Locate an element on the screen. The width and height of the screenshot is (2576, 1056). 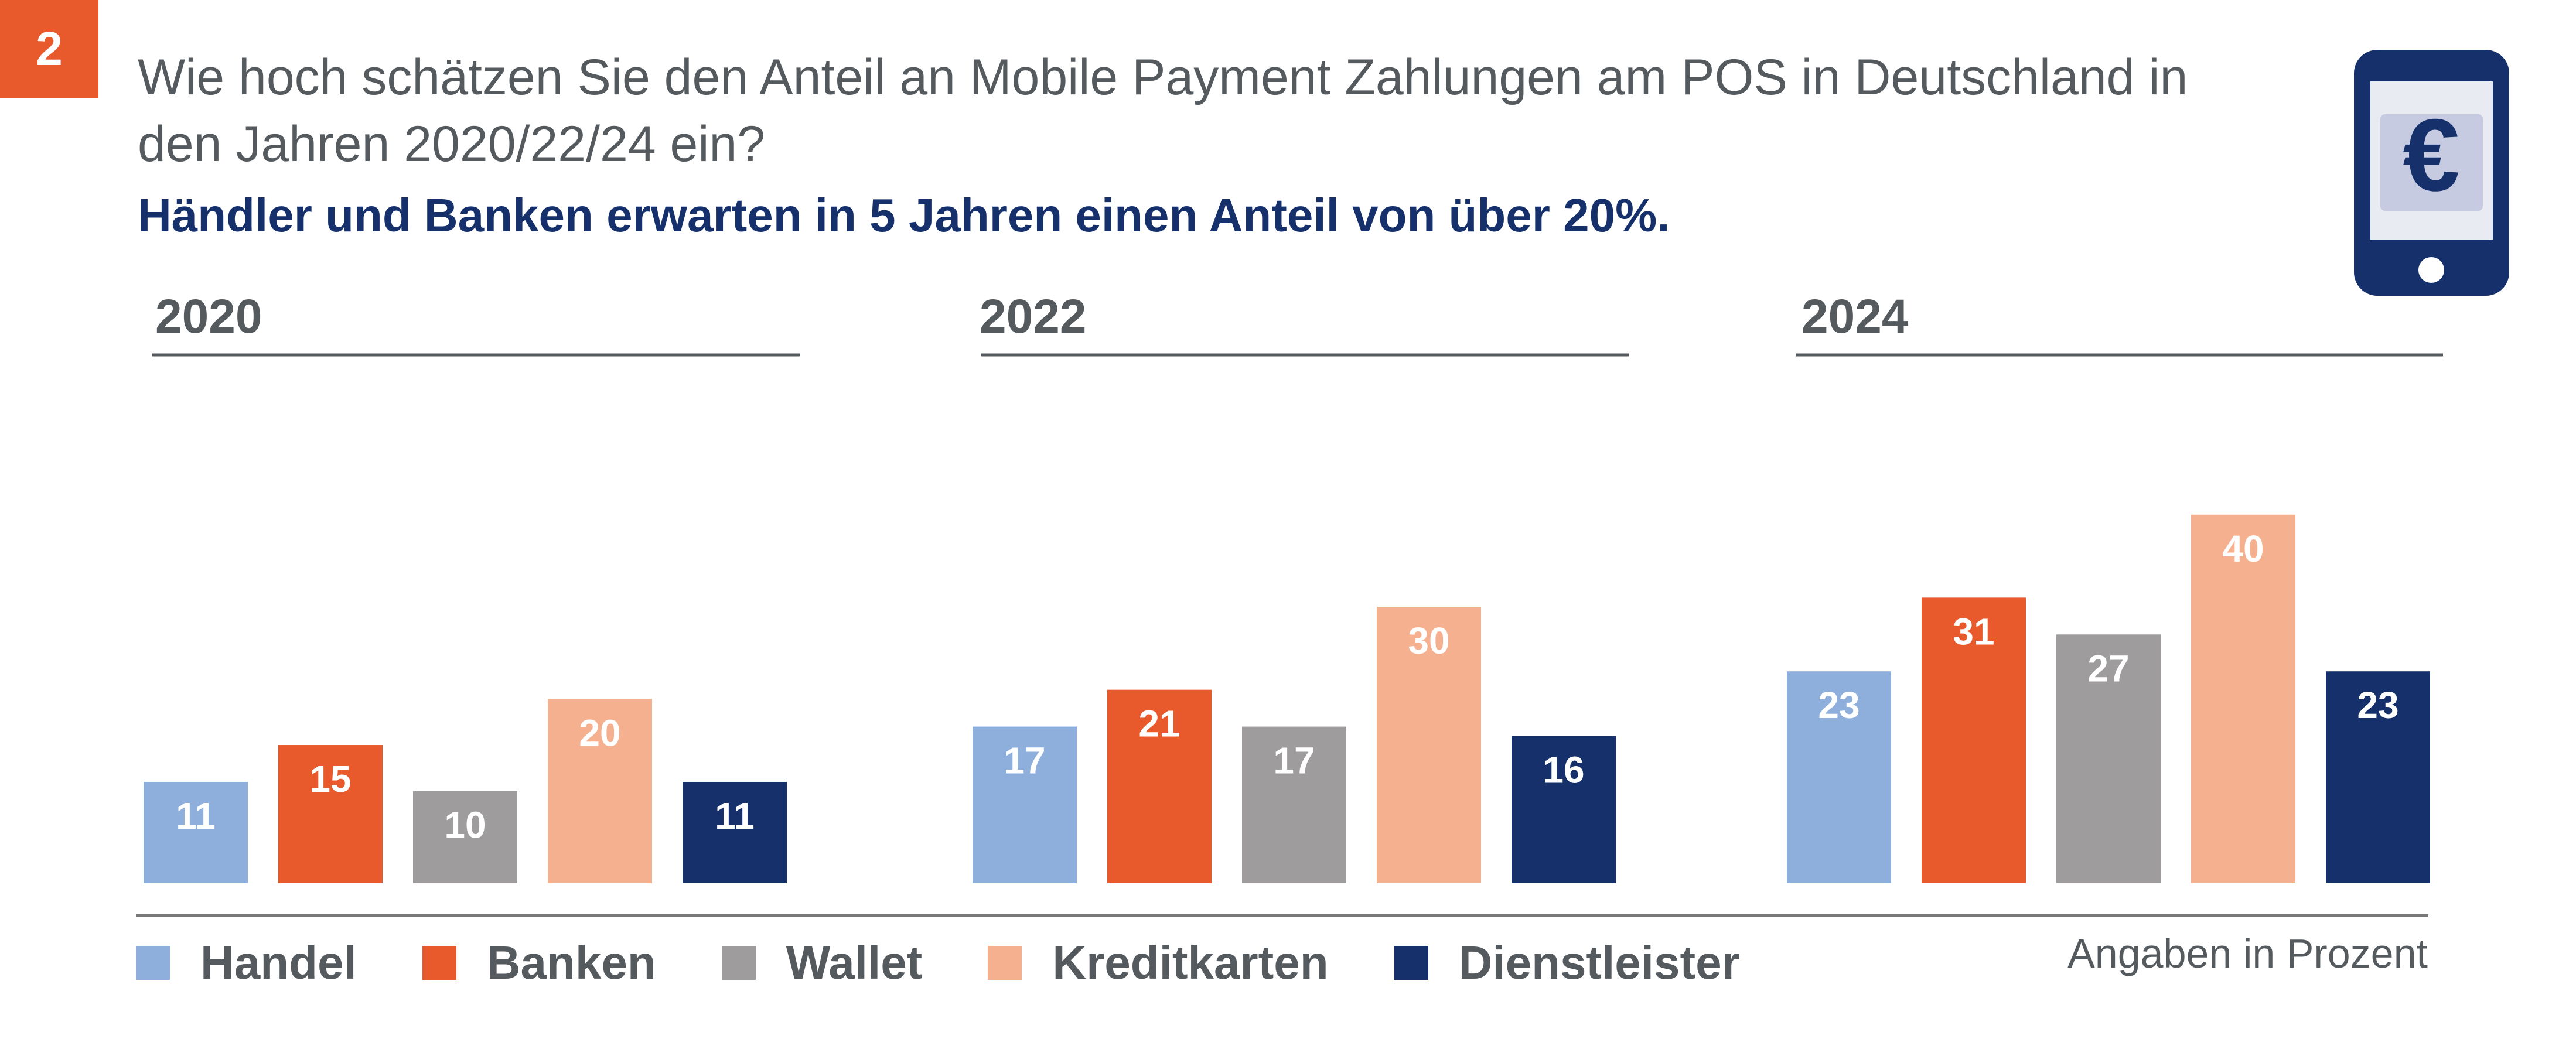
phone-panel is located at coordinates (2431, 162).